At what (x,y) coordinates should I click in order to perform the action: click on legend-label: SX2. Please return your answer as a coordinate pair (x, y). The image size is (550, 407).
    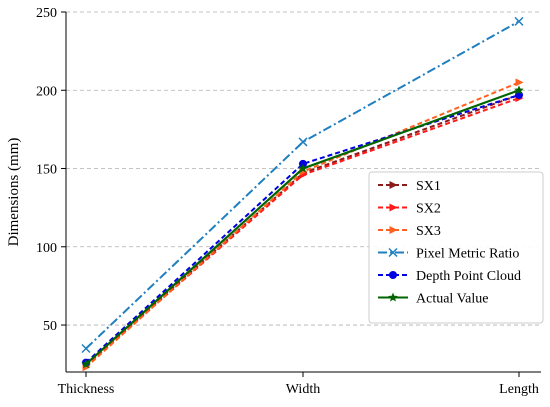
    Looking at the image, I should click on (428, 209).